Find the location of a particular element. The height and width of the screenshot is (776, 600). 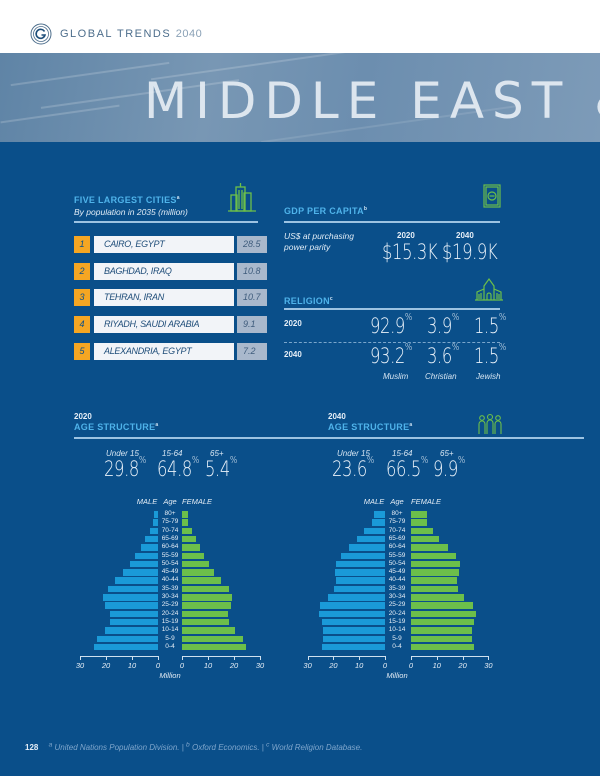

brand-name: GLOBAL TRENDS 2040 is located at coordinates (131, 34).